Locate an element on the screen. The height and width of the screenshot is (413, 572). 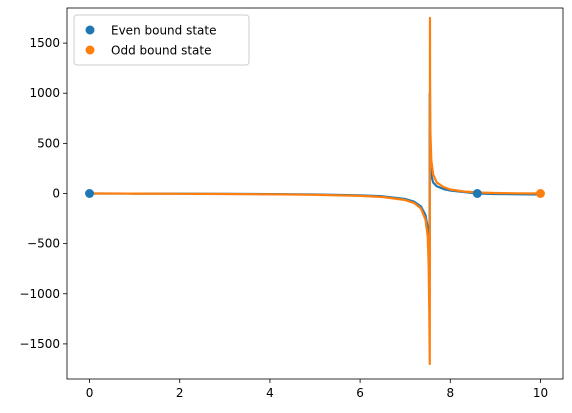
y-tick-label: 0 is located at coordinates (56, 194).